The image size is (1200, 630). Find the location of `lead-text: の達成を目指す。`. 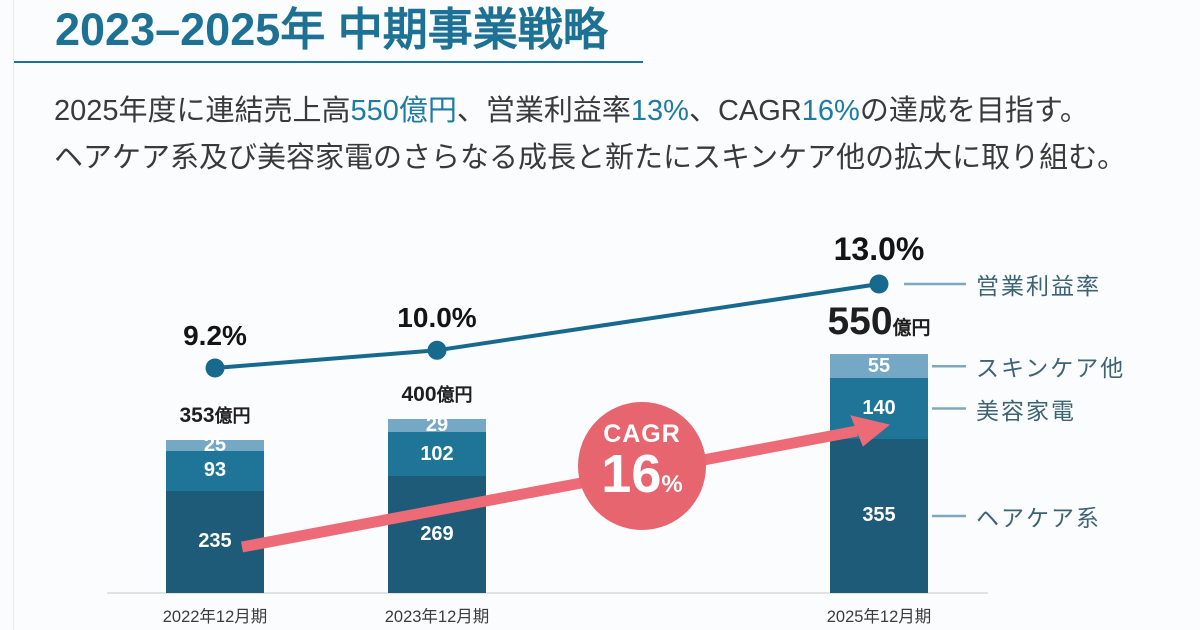

lead-text: の達成を目指す。 is located at coordinates (974, 111).